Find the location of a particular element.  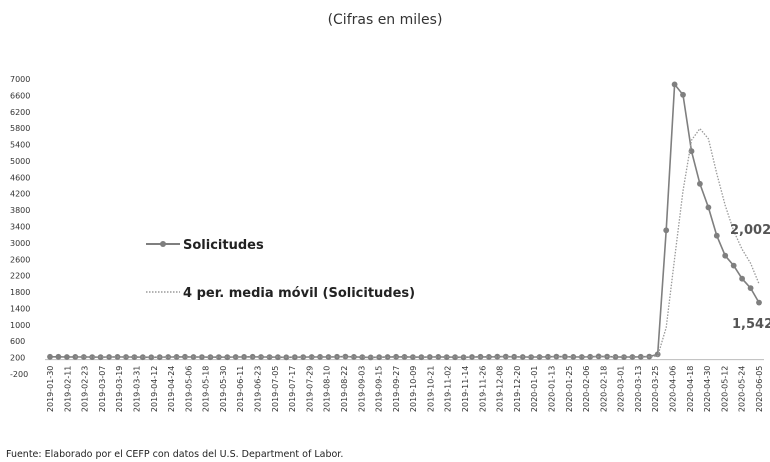

x-tick-label: 2019-03-19 is located at coordinates (119, 389).